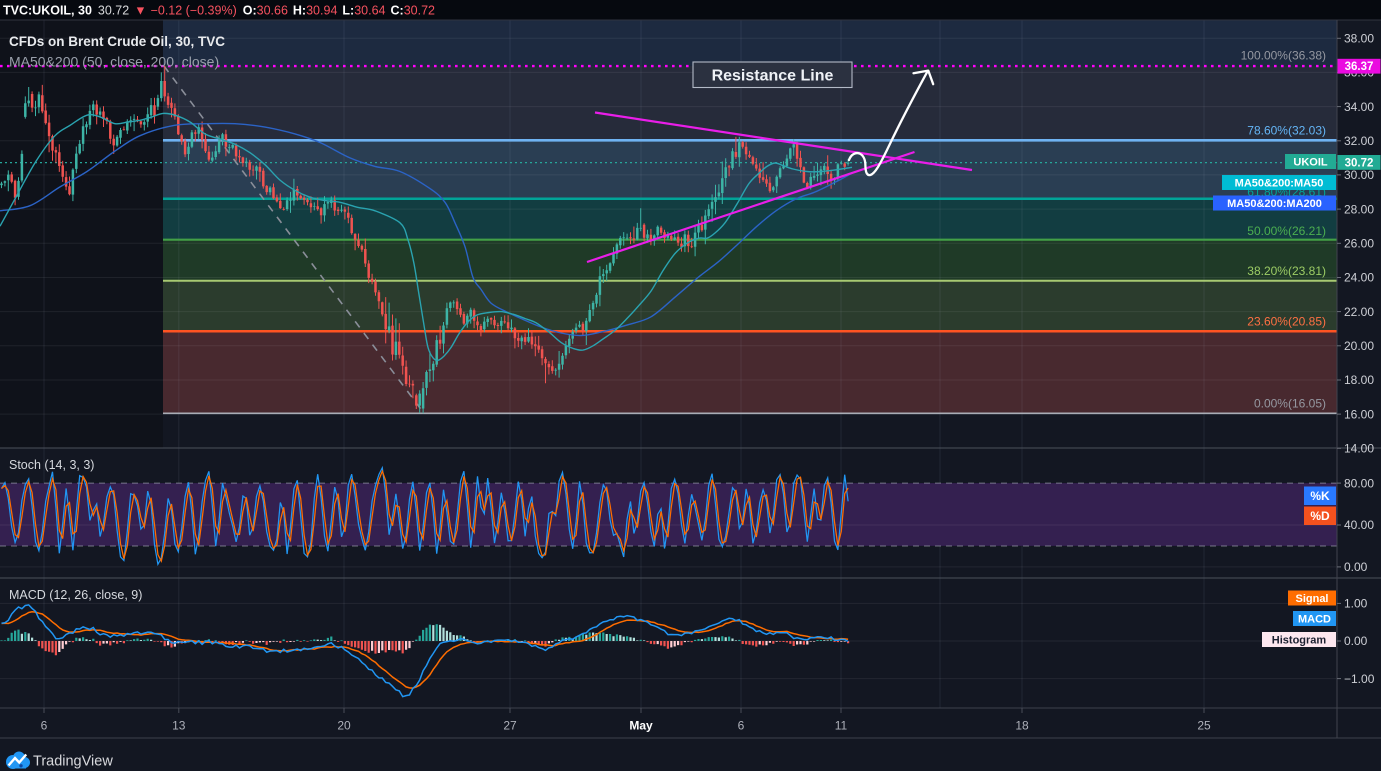 The width and height of the screenshot is (1381, 771). What do you see at coordinates (1359, 107) in the screenshot?
I see `svg-text: 34.00` at bounding box center [1359, 107].